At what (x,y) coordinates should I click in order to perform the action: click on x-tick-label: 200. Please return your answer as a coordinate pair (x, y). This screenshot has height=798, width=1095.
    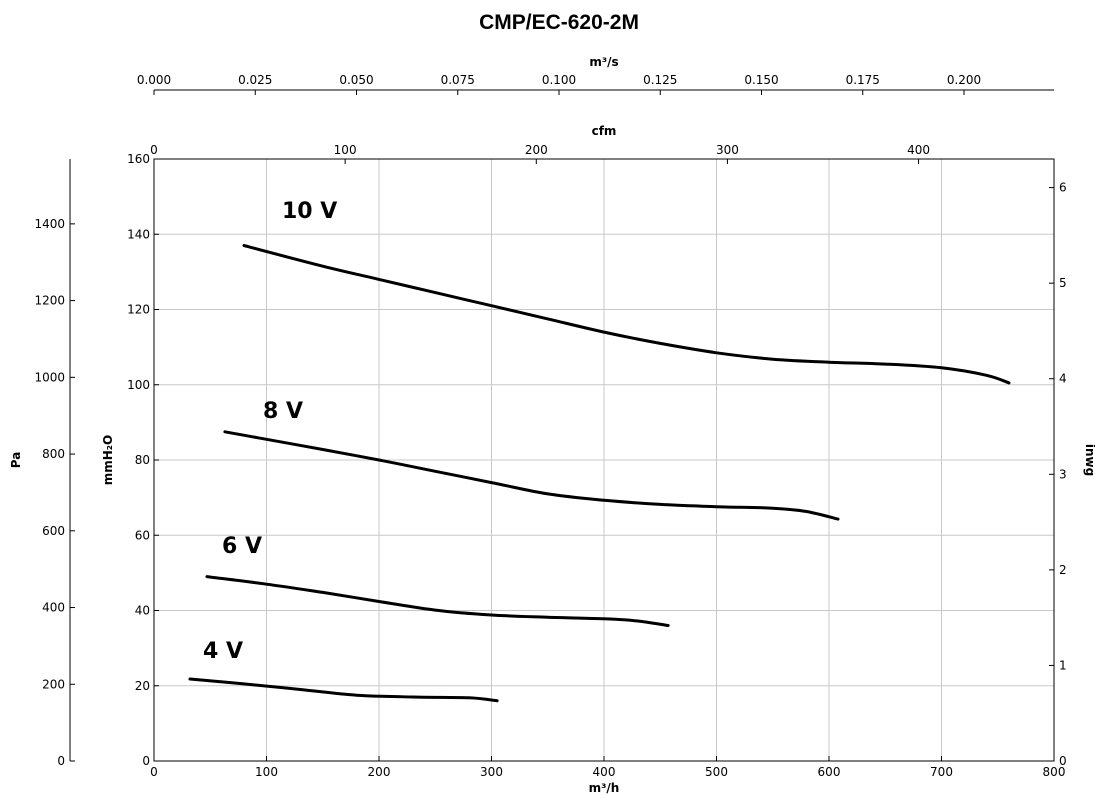
    Looking at the image, I should click on (379, 772).